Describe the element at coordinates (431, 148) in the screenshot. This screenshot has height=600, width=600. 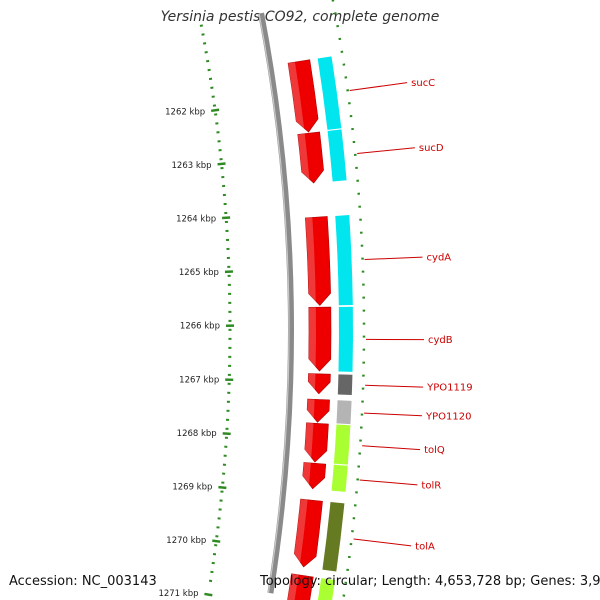
I see `gene-label: sucD` at that location.